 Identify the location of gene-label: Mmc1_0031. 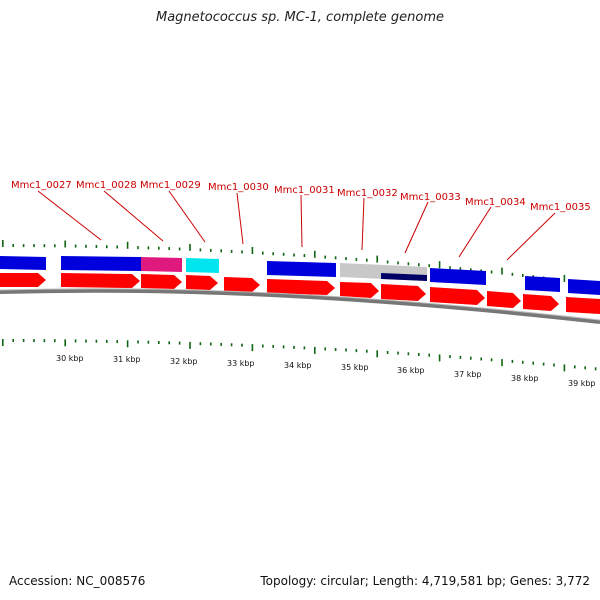
(304, 190).